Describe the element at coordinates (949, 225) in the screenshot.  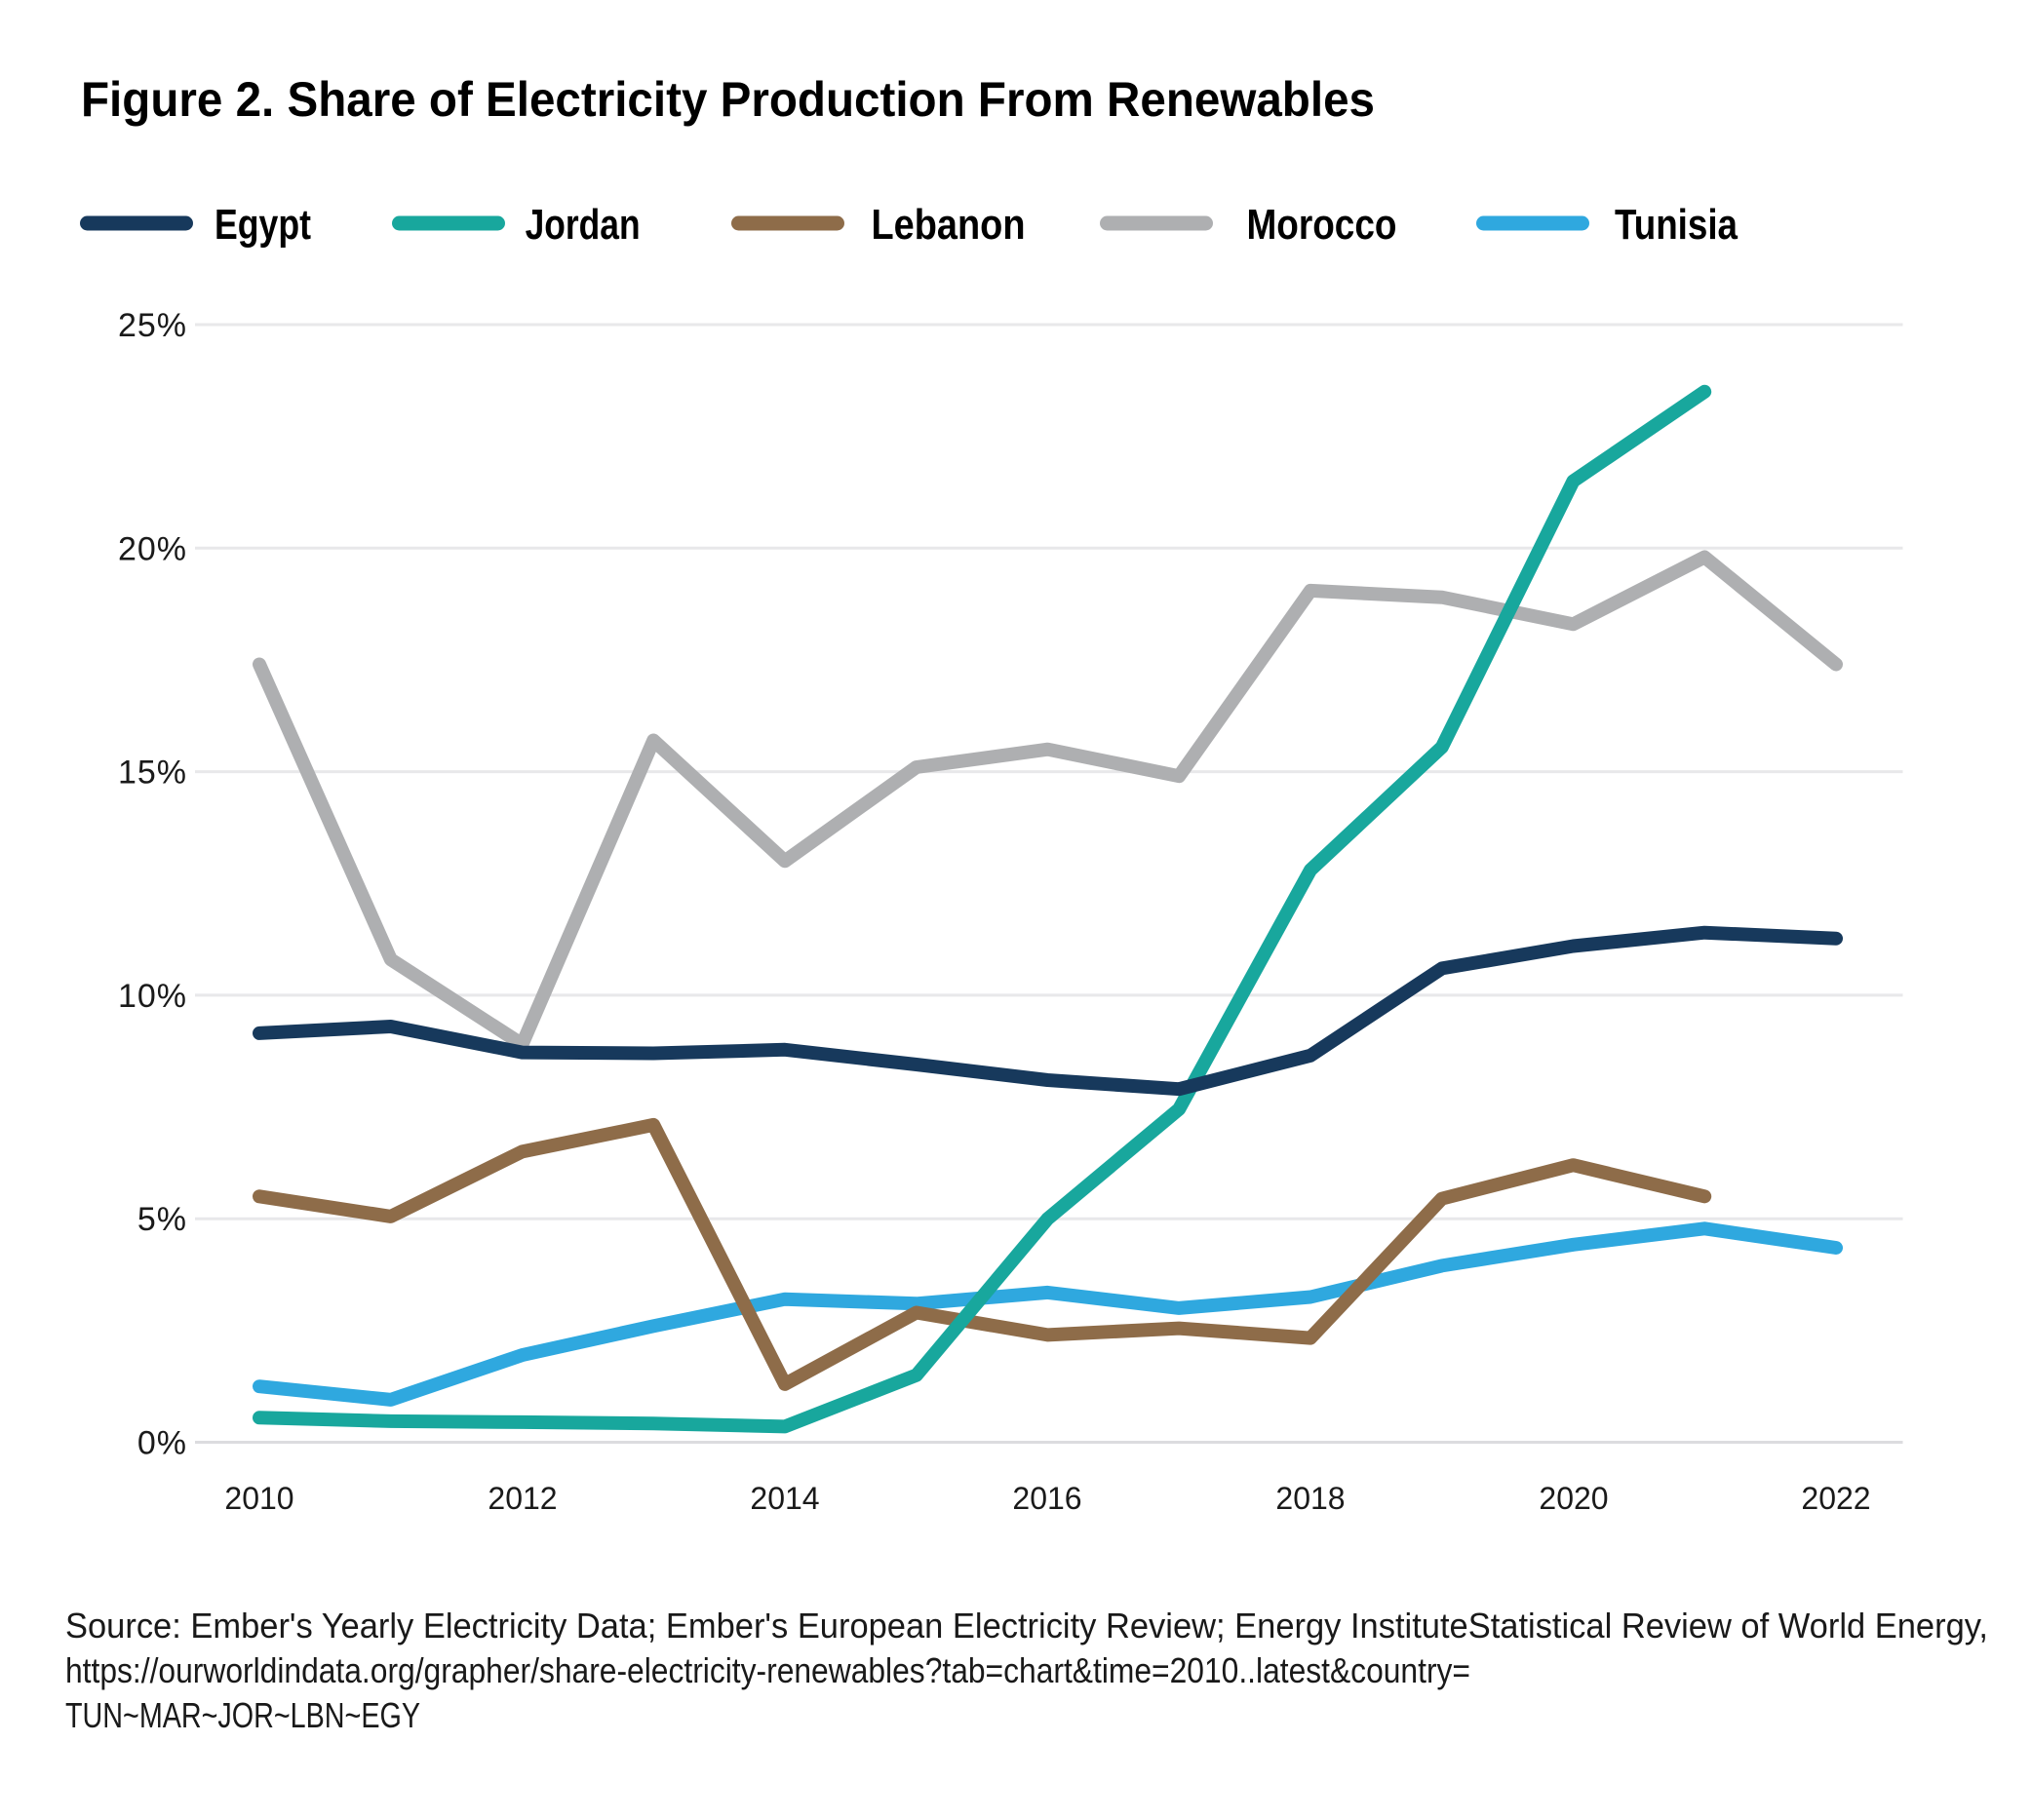
I see `svg-text: Lebanon` at that location.